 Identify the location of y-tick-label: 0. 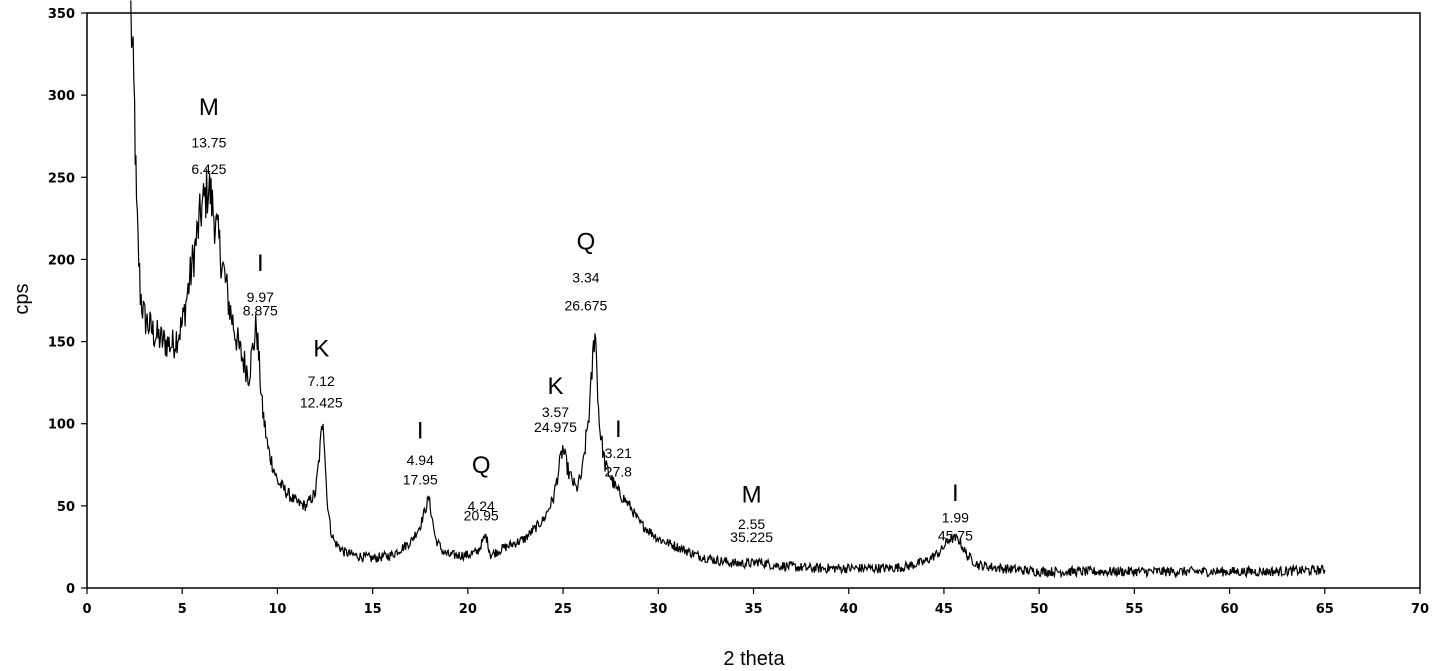
(70, 589).